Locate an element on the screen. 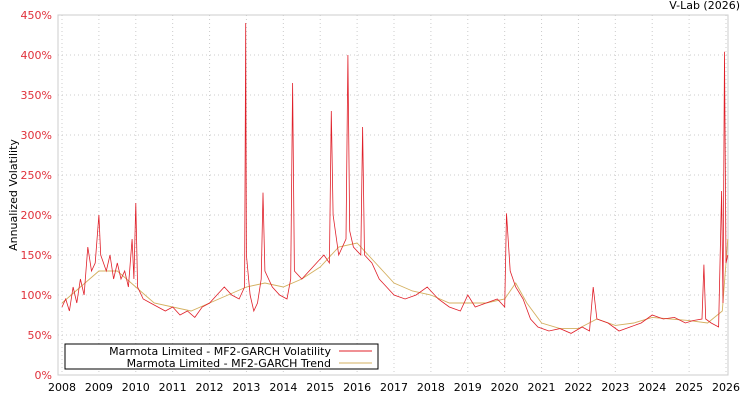 The height and width of the screenshot is (404, 750). legend-label-volatility: Marmota Limited - MF2-GARCH Volatility is located at coordinates (220, 351).